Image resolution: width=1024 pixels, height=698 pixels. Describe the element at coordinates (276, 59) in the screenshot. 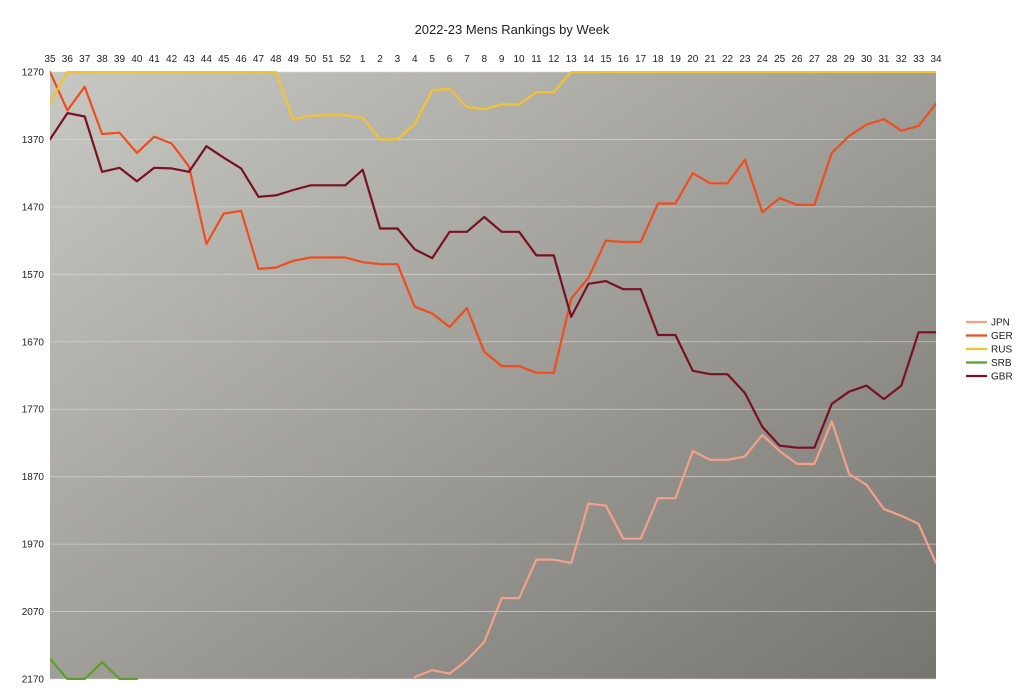

I see `x-tick-label: 48` at that location.